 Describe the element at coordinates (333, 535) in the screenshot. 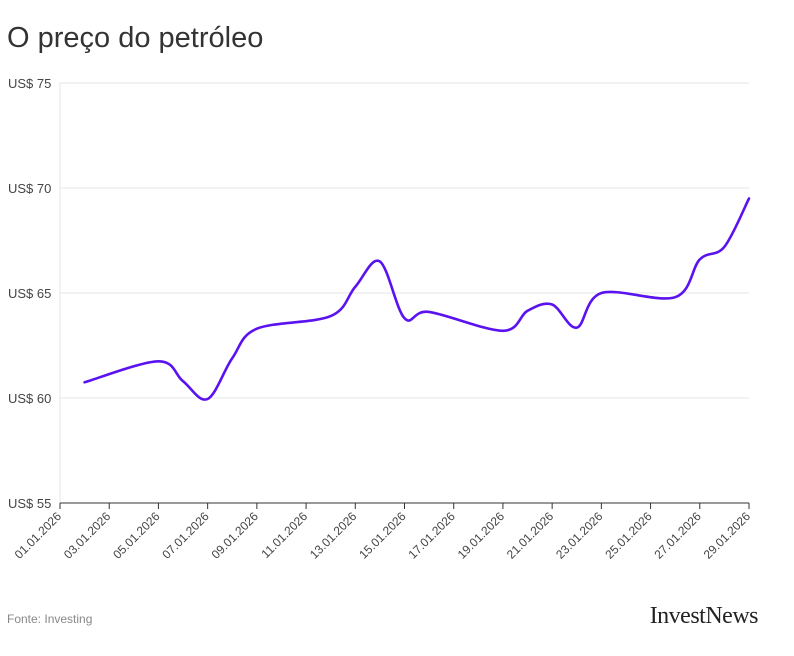

I see `x-tick-label: 13.01.2026` at that location.